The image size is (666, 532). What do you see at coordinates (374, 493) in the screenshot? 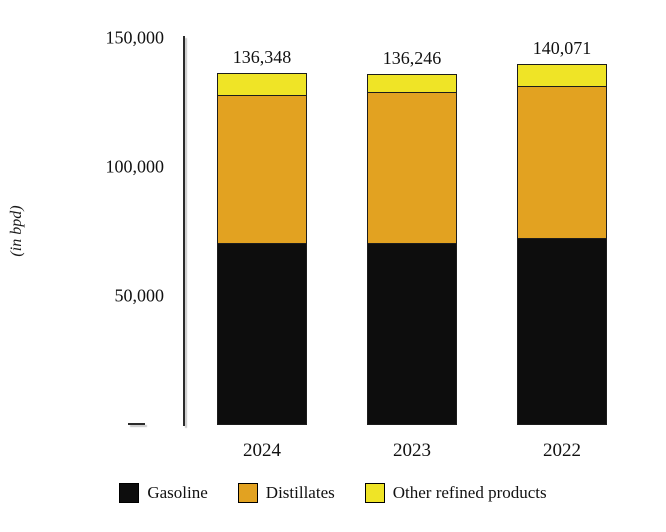
I see `legend-swatch-other-refined-products` at bounding box center [374, 493].